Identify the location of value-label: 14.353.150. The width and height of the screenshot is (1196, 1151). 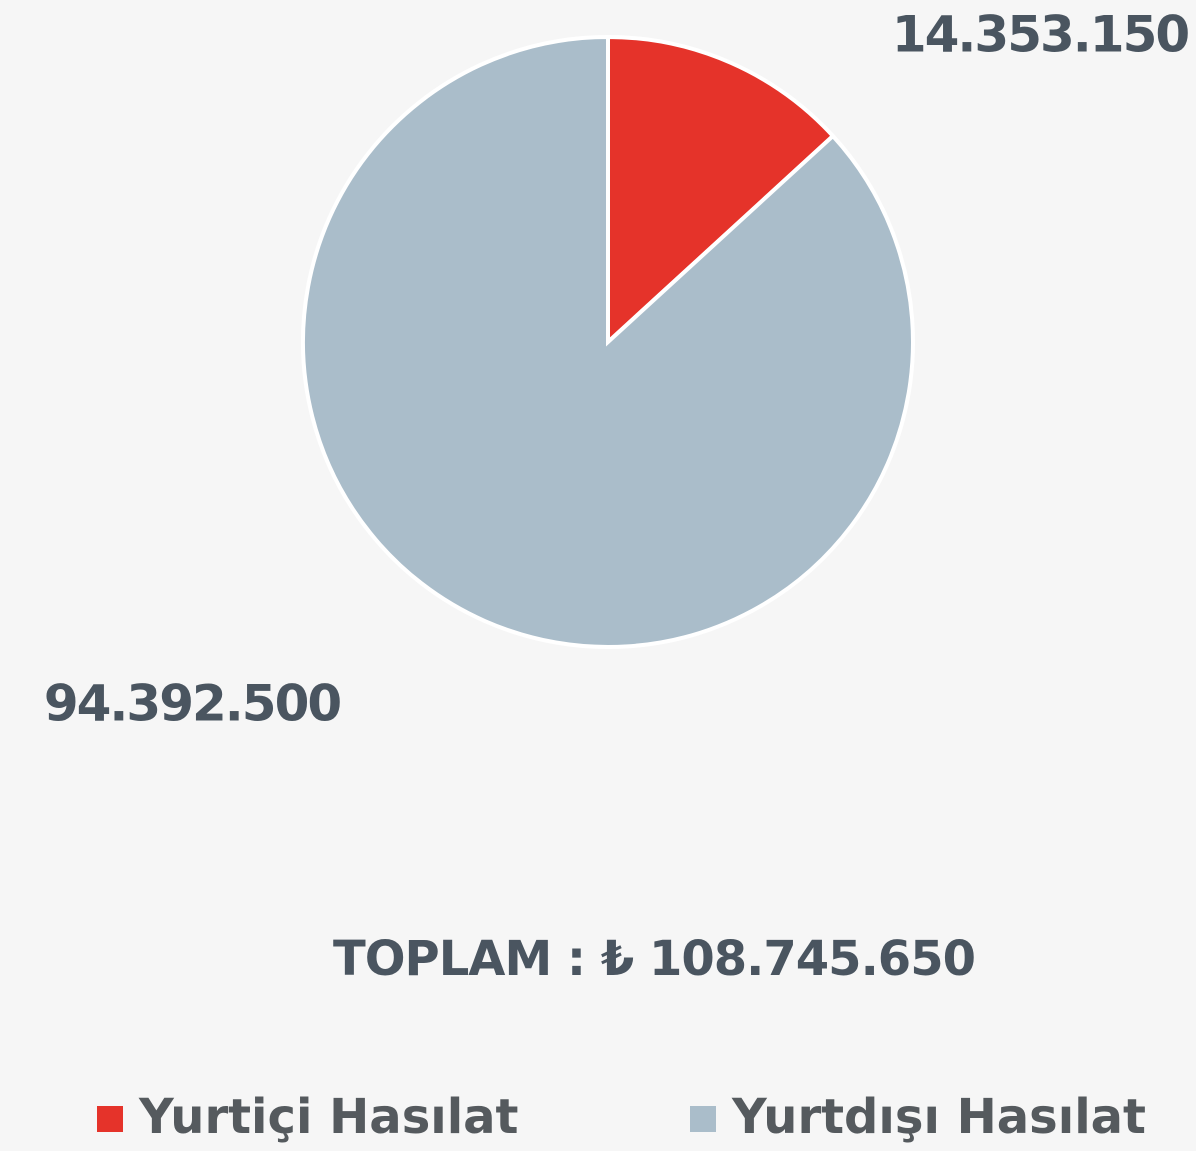
(1040, 35).